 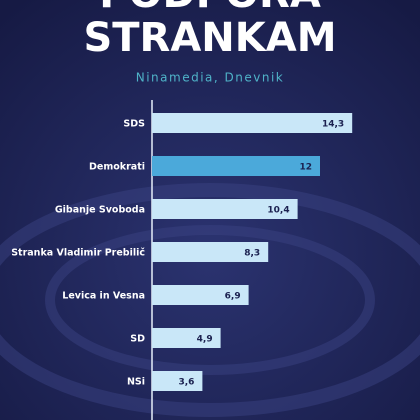 I want to click on category-label: Levica in Vesna, so click(x=103, y=296).